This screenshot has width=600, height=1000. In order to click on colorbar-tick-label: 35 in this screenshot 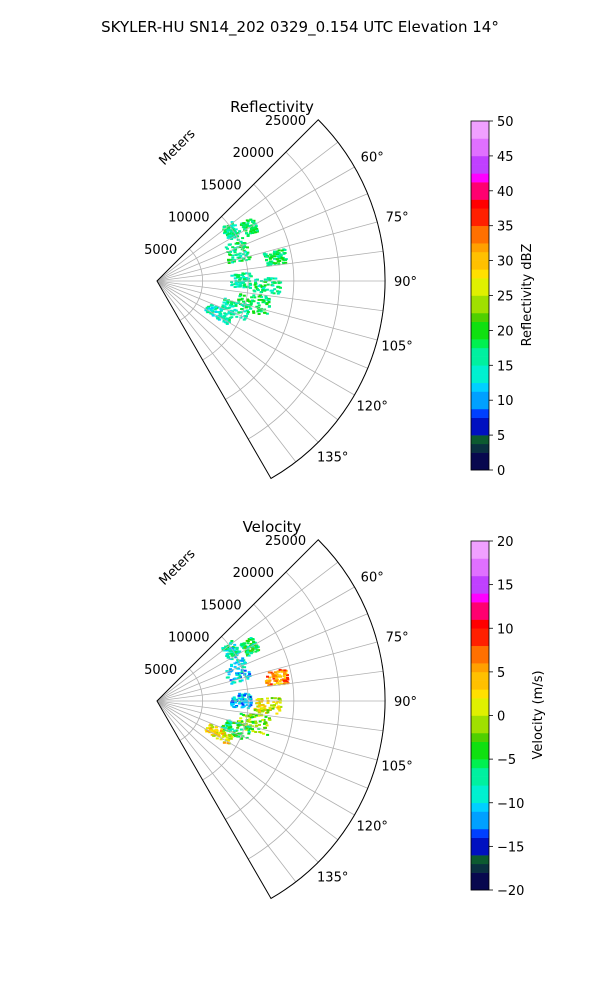, I will do `click(505, 227)`.